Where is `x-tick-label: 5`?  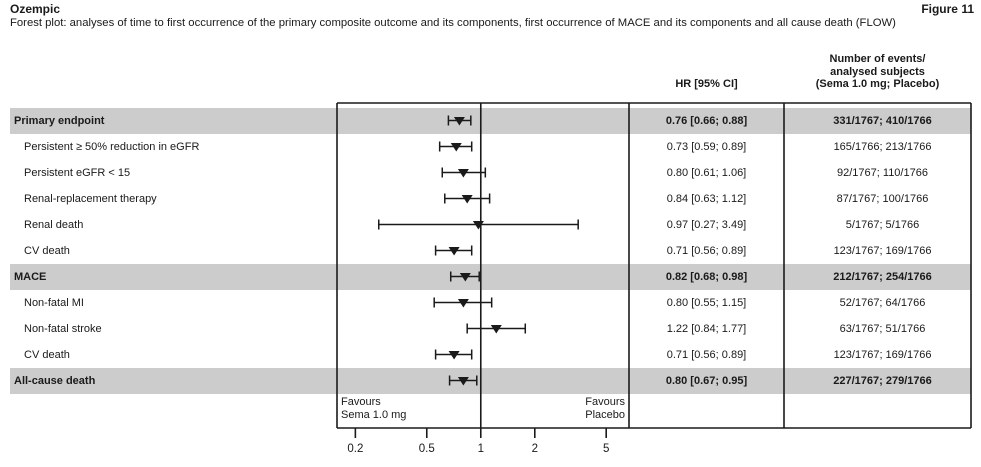 x-tick-label: 5 is located at coordinates (606, 449).